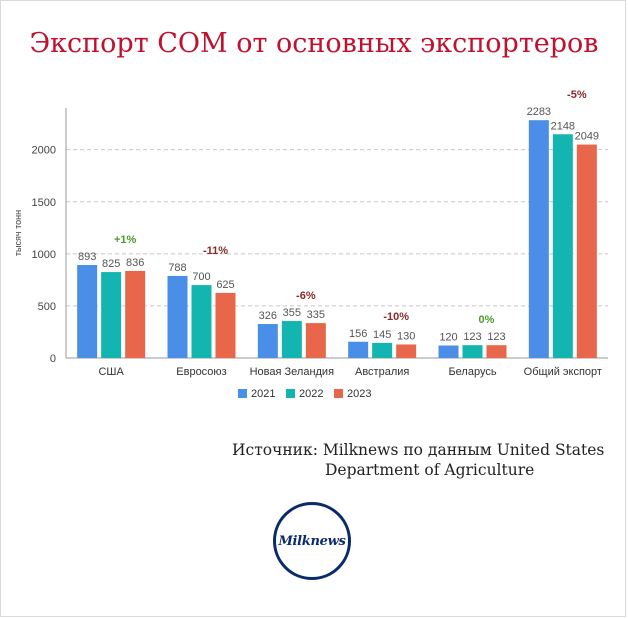  Describe the element at coordinates (125, 240) in the screenshot. I see `change-annotation: +1%` at that location.